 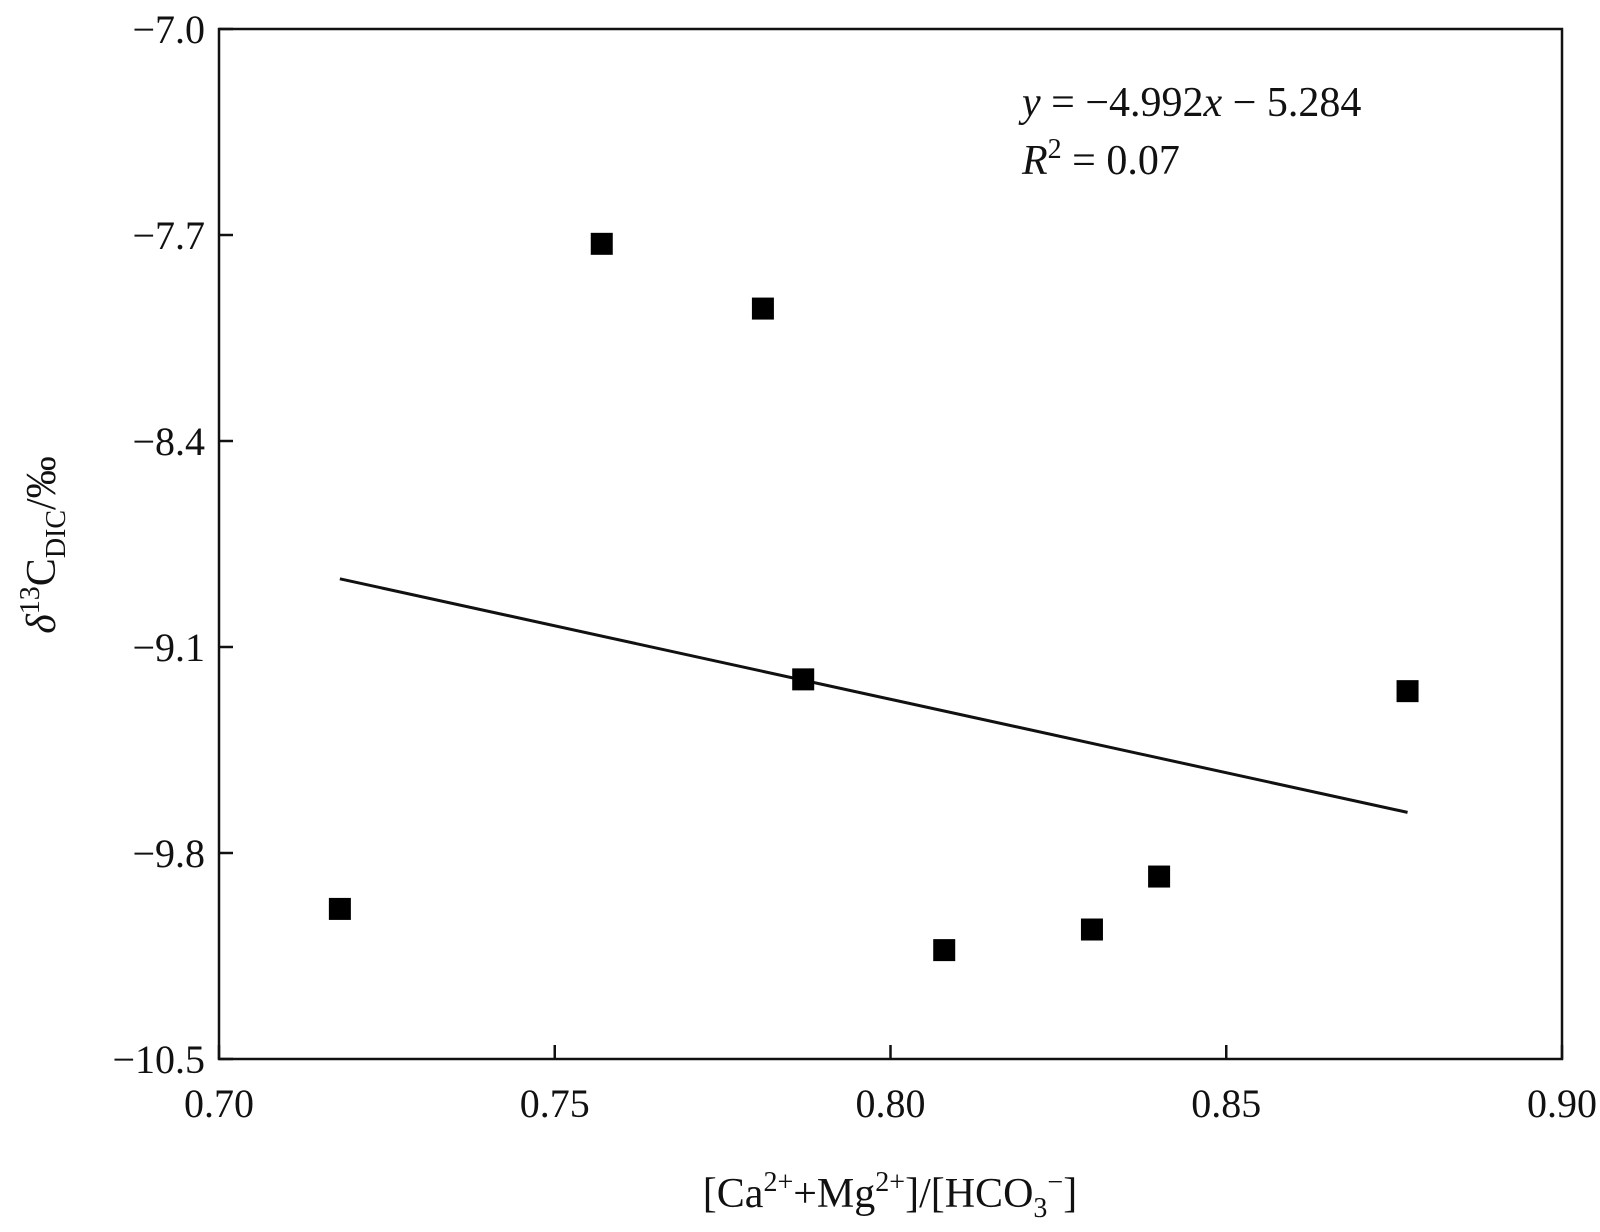 What do you see at coordinates (890, 1182) in the screenshot?
I see `x-label-sup2: 2+` at bounding box center [890, 1182].